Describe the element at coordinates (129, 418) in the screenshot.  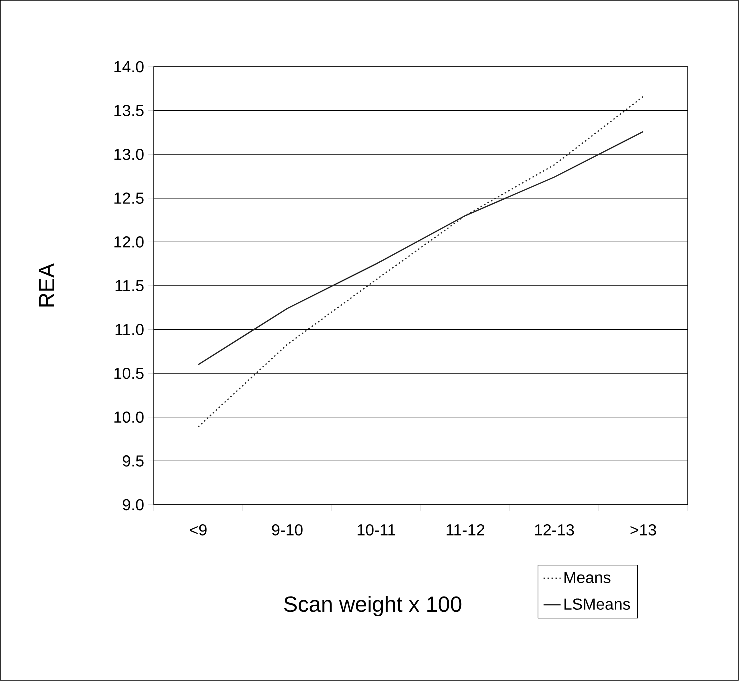
I see `y-tick-label: 10.0` at that location.